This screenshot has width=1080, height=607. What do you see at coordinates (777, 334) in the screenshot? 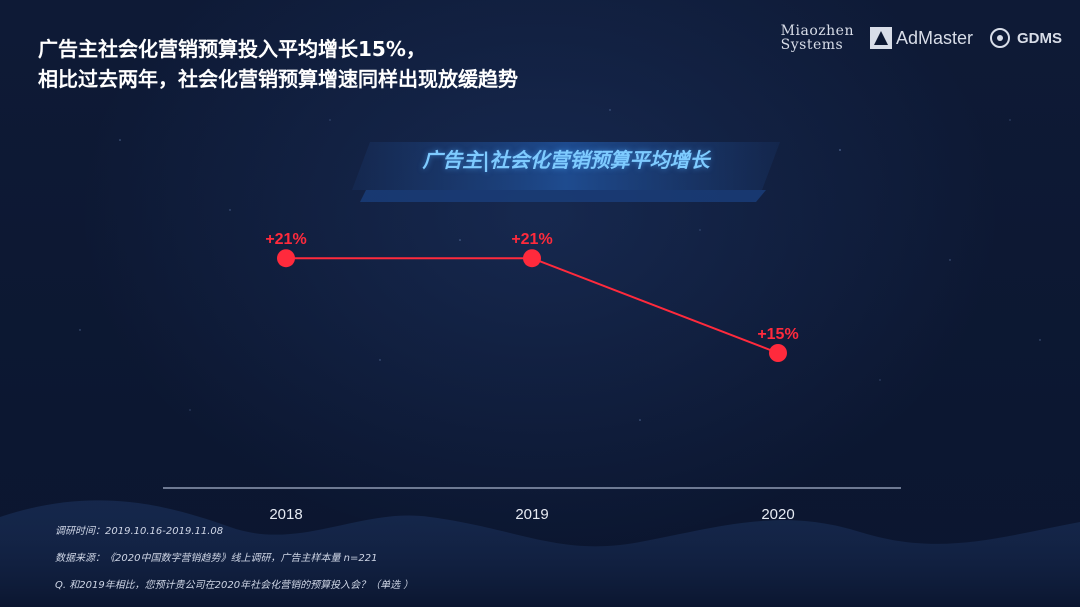
I see `data-label: +15%` at bounding box center [777, 334].